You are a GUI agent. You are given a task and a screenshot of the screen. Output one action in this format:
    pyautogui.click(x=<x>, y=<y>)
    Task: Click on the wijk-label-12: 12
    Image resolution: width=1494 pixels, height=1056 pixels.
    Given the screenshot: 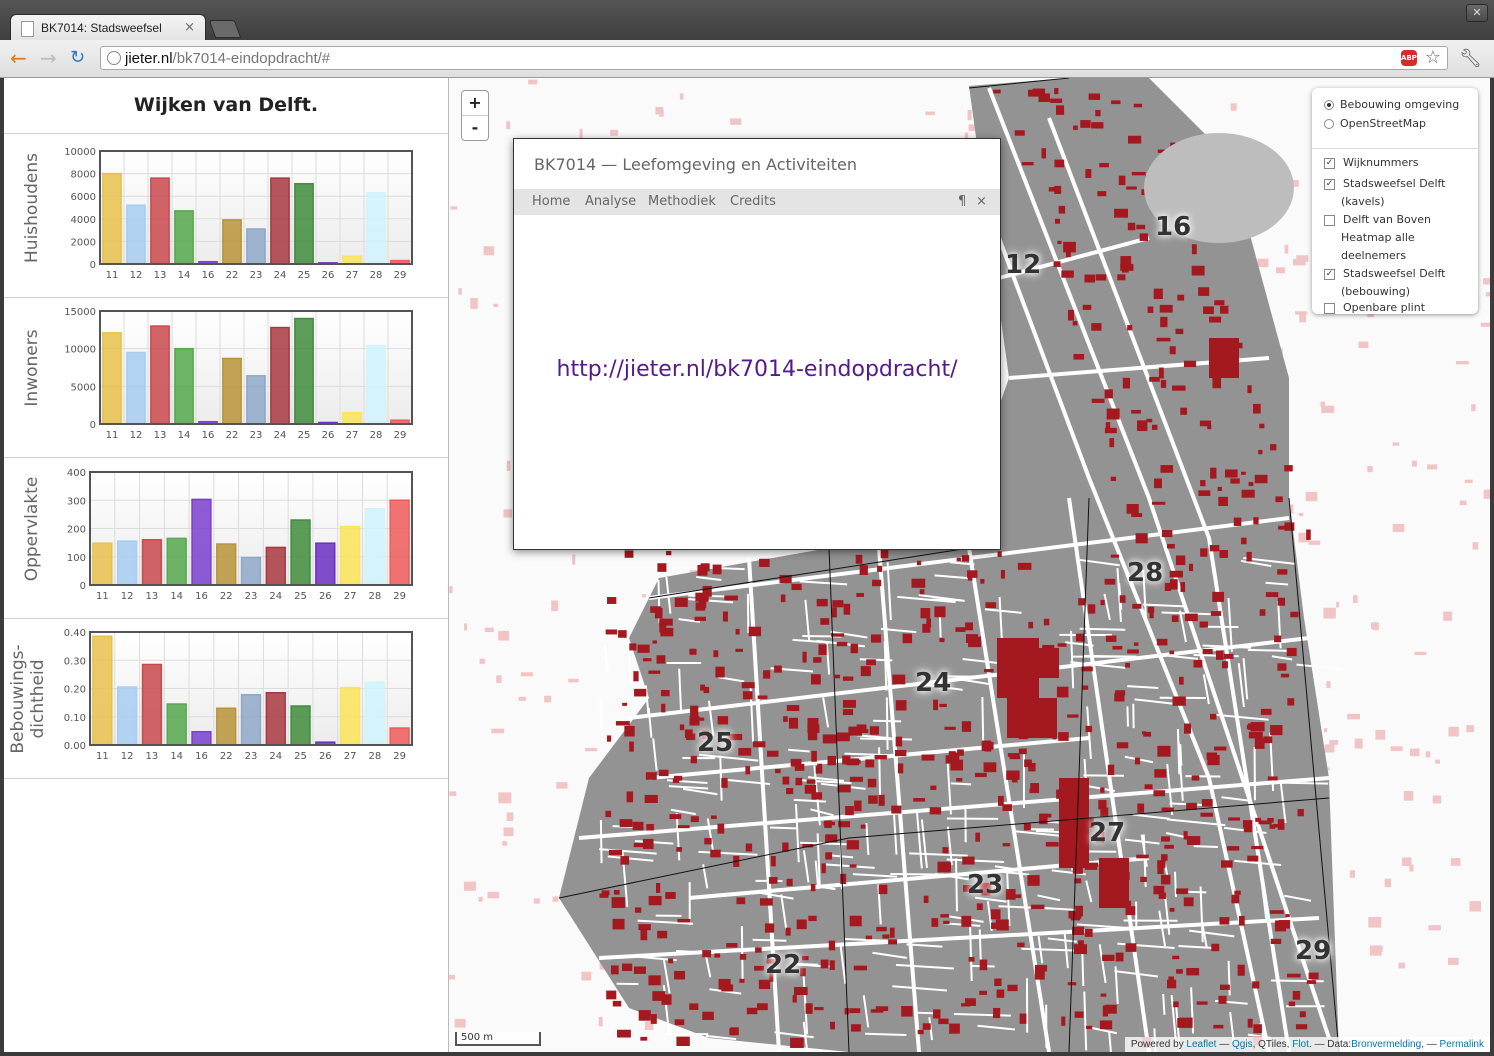 What is the action you would take?
    pyautogui.click(x=1023, y=265)
    